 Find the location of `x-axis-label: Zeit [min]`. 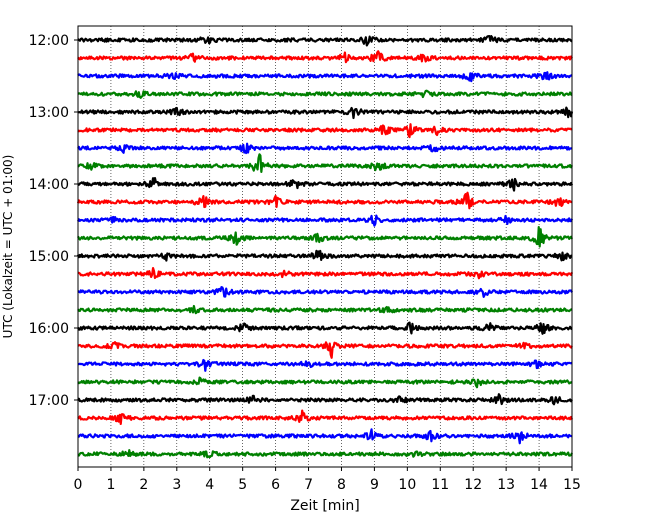

x-axis-label: Zeit [min] is located at coordinates (324, 506).